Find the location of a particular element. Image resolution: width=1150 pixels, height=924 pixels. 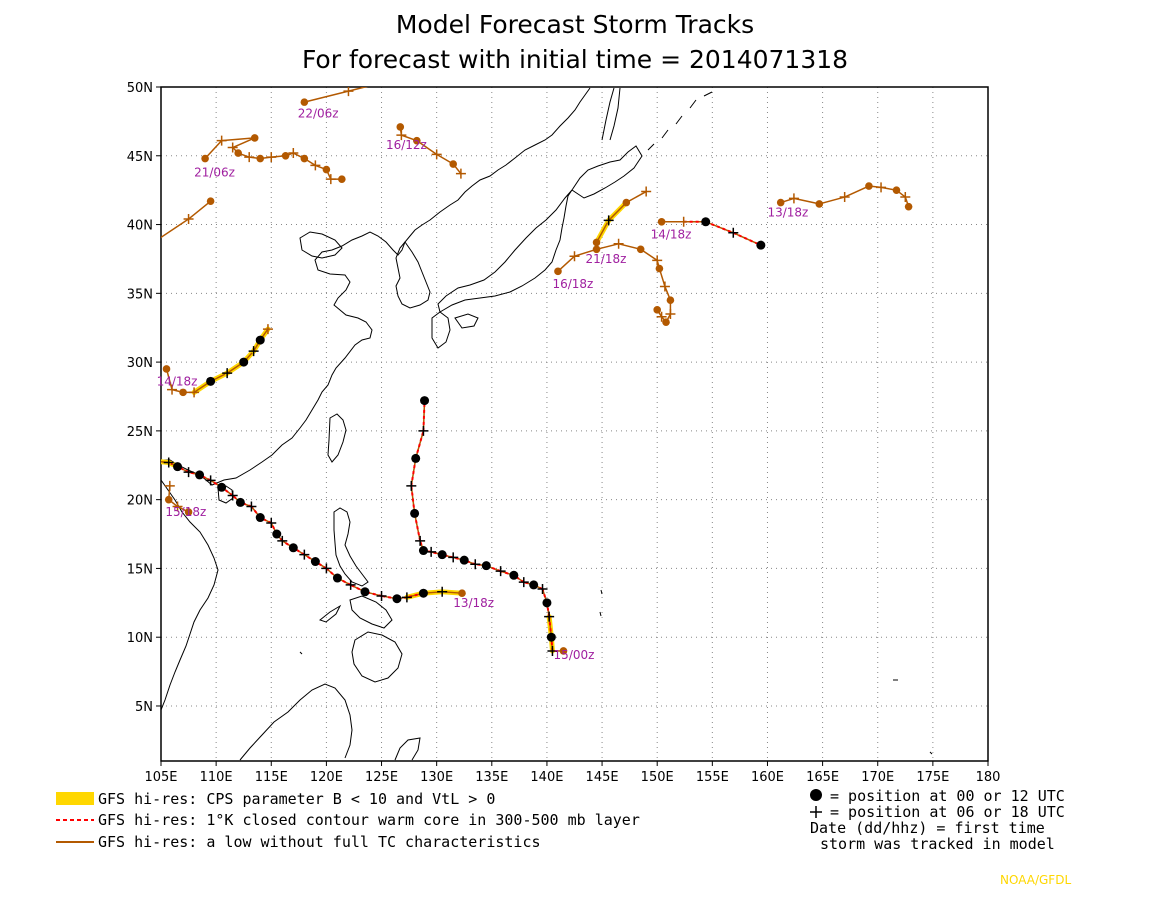

korea-coast is located at coordinates (413, 275).